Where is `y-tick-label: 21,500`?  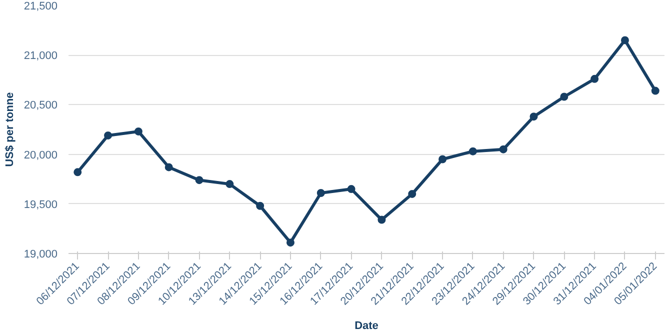 y-tick-label: 21,500 is located at coordinates (41, 6).